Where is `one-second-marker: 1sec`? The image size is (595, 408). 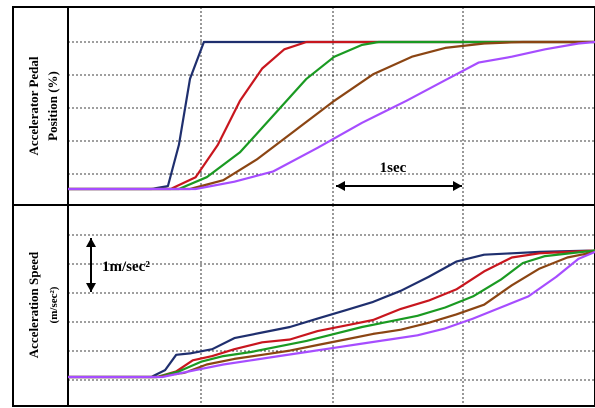 one-second-marker: 1sec is located at coordinates (399, 175).